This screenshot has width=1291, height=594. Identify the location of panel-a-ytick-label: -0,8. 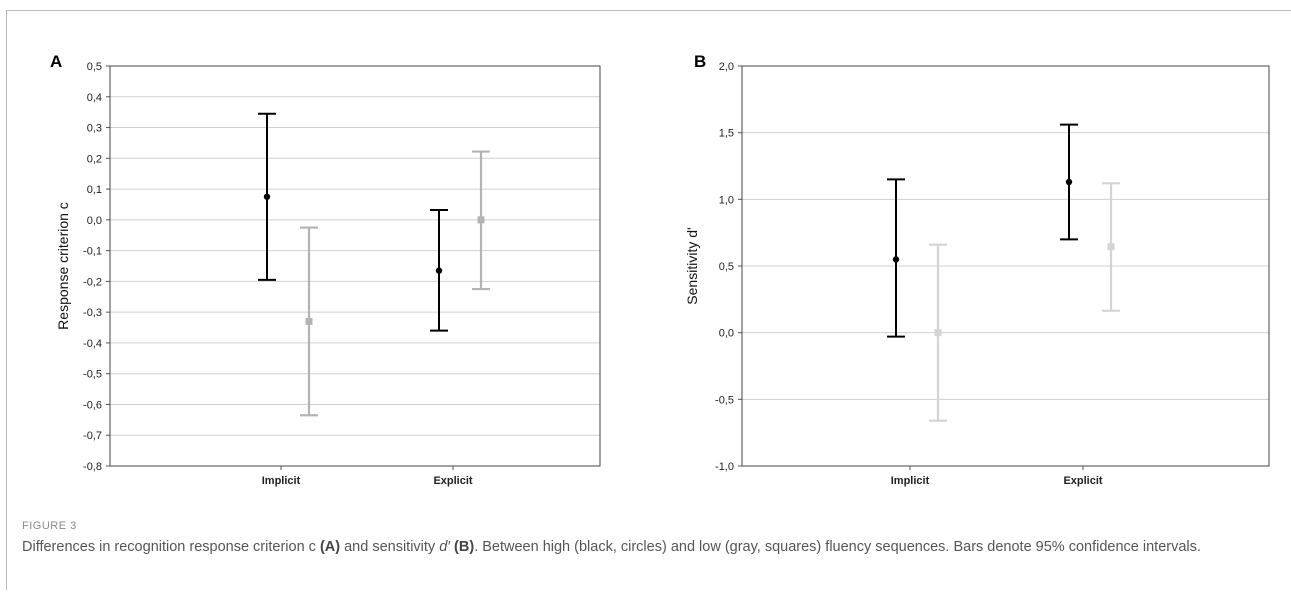
(92, 467).